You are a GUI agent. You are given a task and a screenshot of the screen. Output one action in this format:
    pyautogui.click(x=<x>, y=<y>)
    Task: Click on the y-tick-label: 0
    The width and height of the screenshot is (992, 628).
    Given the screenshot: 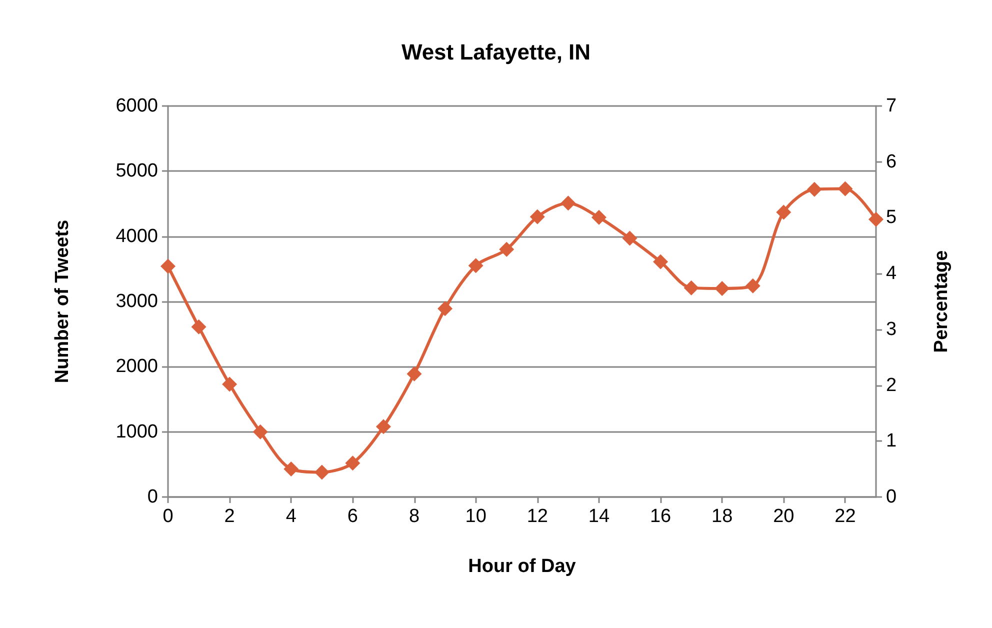 What is the action you would take?
    pyautogui.click(x=152, y=497)
    